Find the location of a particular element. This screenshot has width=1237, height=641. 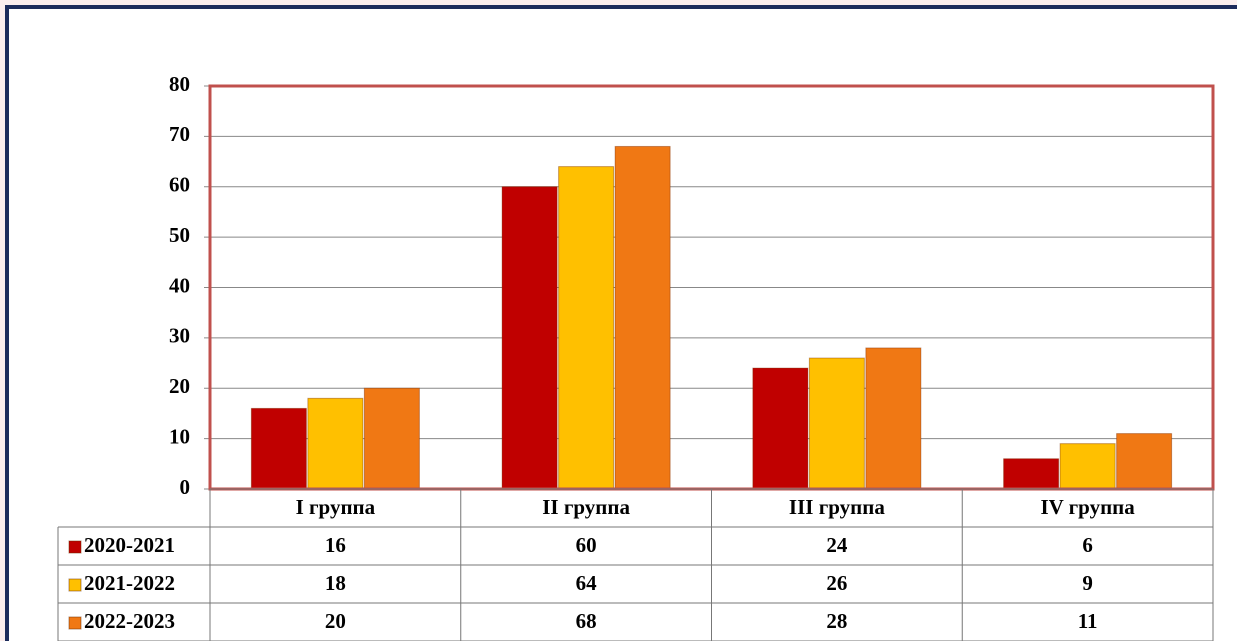

table-value: 20 is located at coordinates (335, 621).